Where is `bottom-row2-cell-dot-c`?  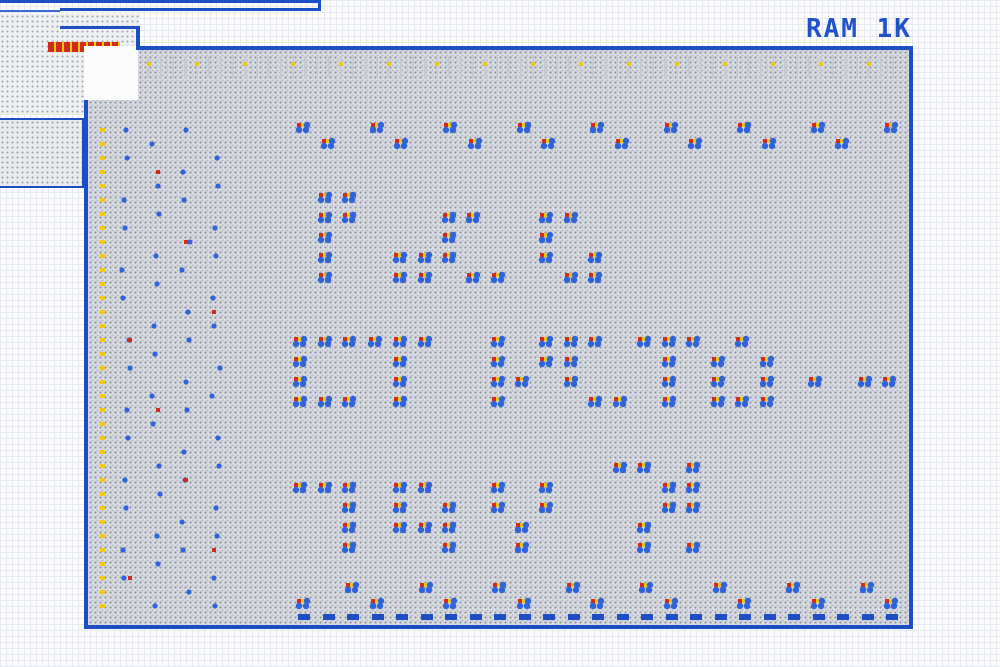
bottom-row2-cell-dot-c is located at coordinates (871, 585).